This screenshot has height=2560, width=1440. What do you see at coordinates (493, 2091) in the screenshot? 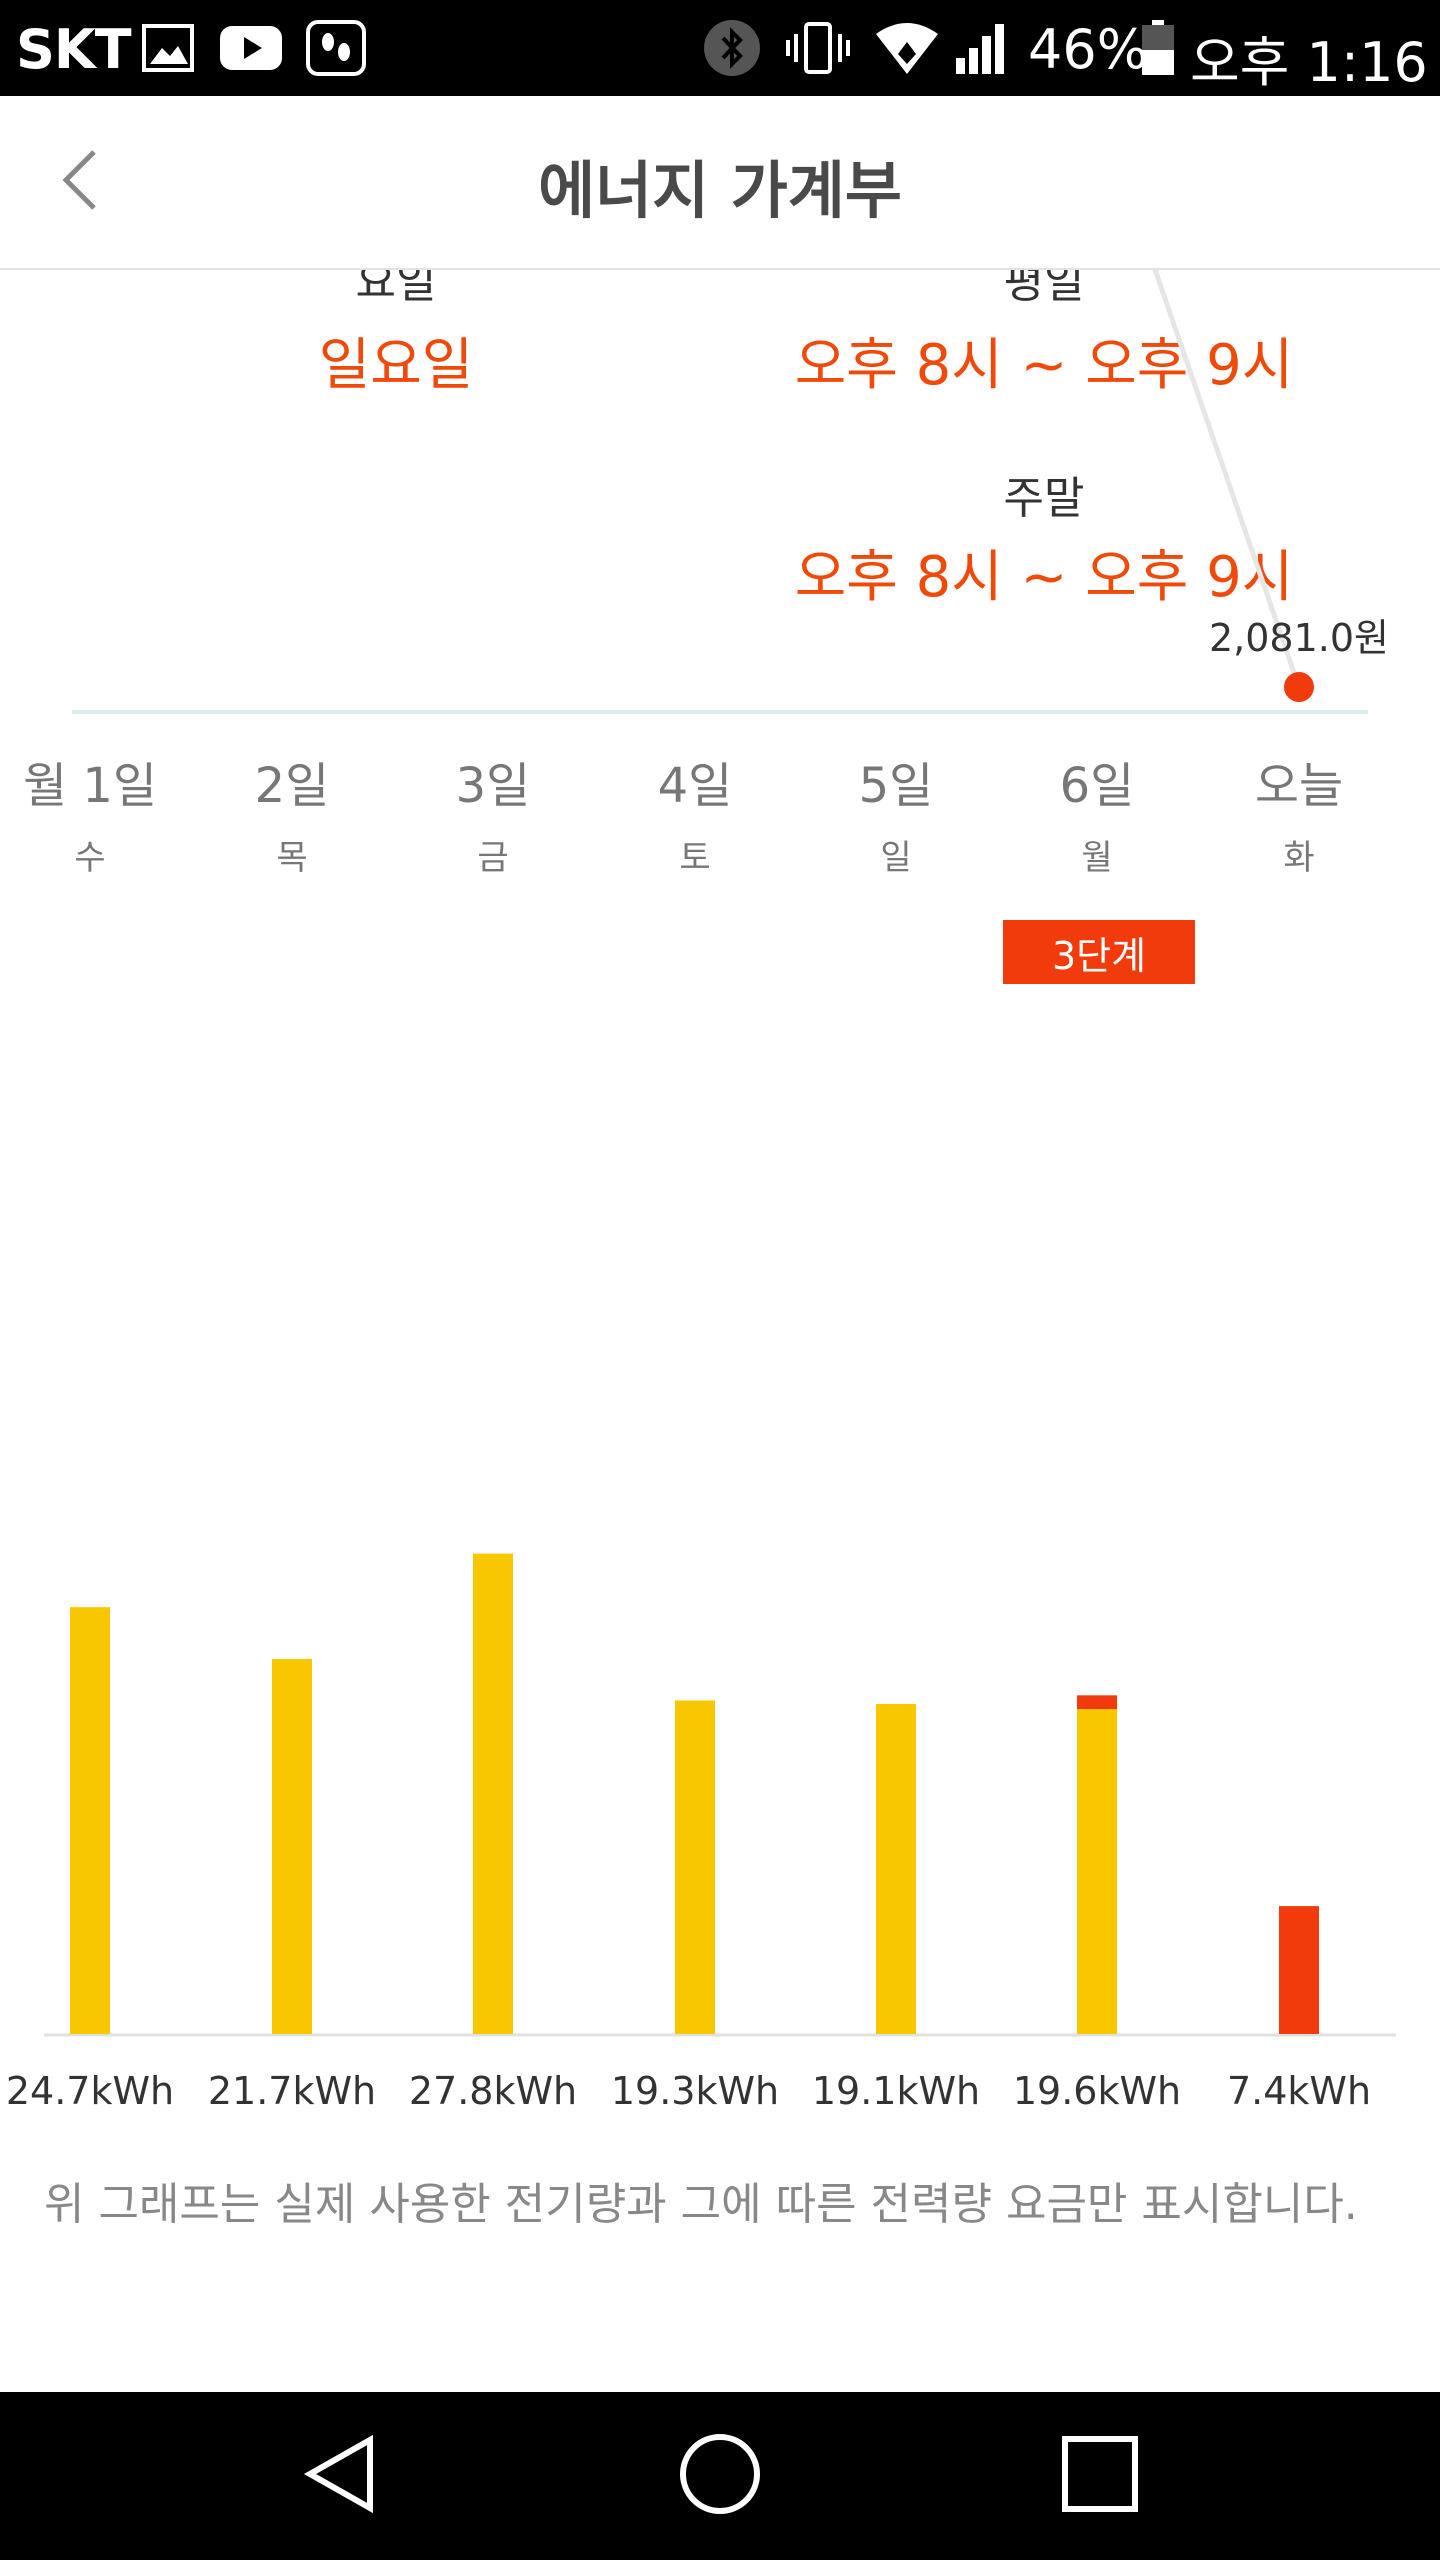
I see `usage-label: 27.8kWh` at bounding box center [493, 2091].